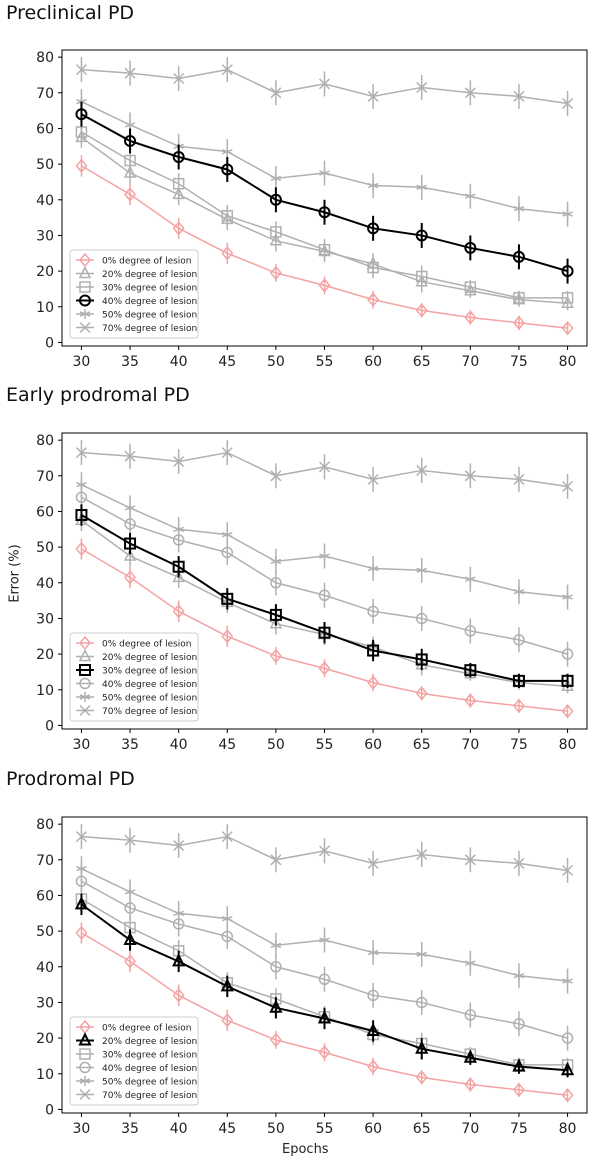  What do you see at coordinates (45, 584) in the screenshot?
I see `y-tick-label: 40` at bounding box center [45, 584].